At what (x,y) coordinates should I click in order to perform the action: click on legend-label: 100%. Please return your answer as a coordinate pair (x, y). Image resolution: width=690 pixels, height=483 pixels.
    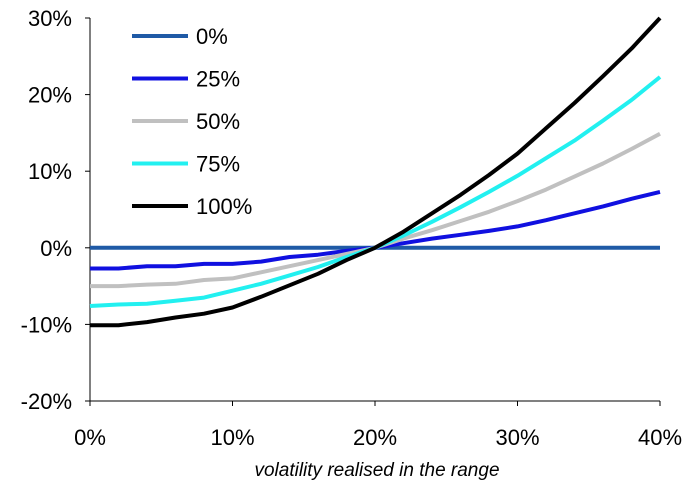
    Looking at the image, I should click on (224, 206).